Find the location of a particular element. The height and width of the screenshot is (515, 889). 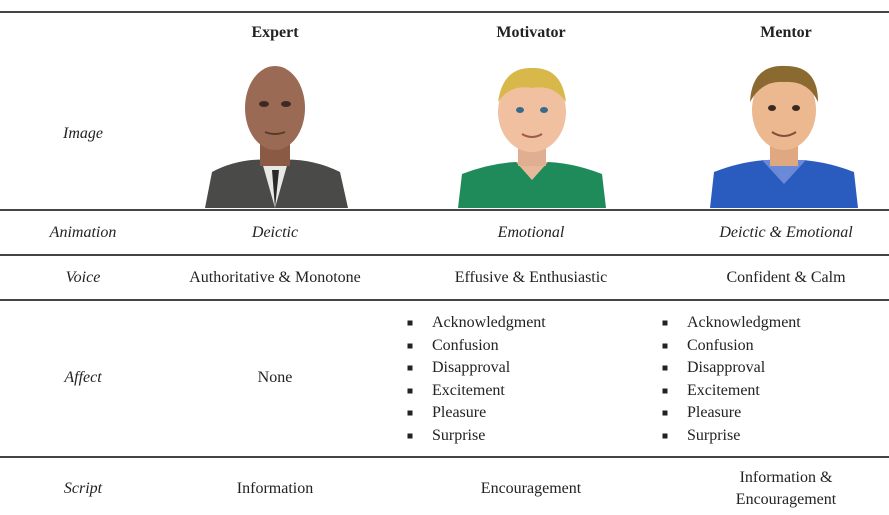

cell-text: Authoritative & Monotone is located at coordinates (275, 277).